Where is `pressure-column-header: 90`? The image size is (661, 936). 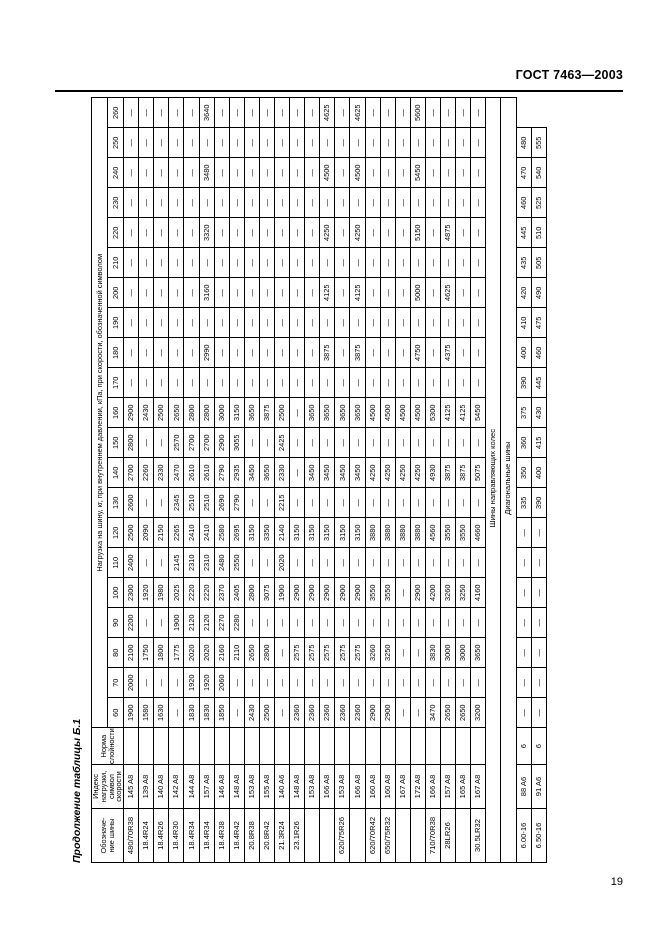
pressure-column-header: 90 is located at coordinates (115, 622).